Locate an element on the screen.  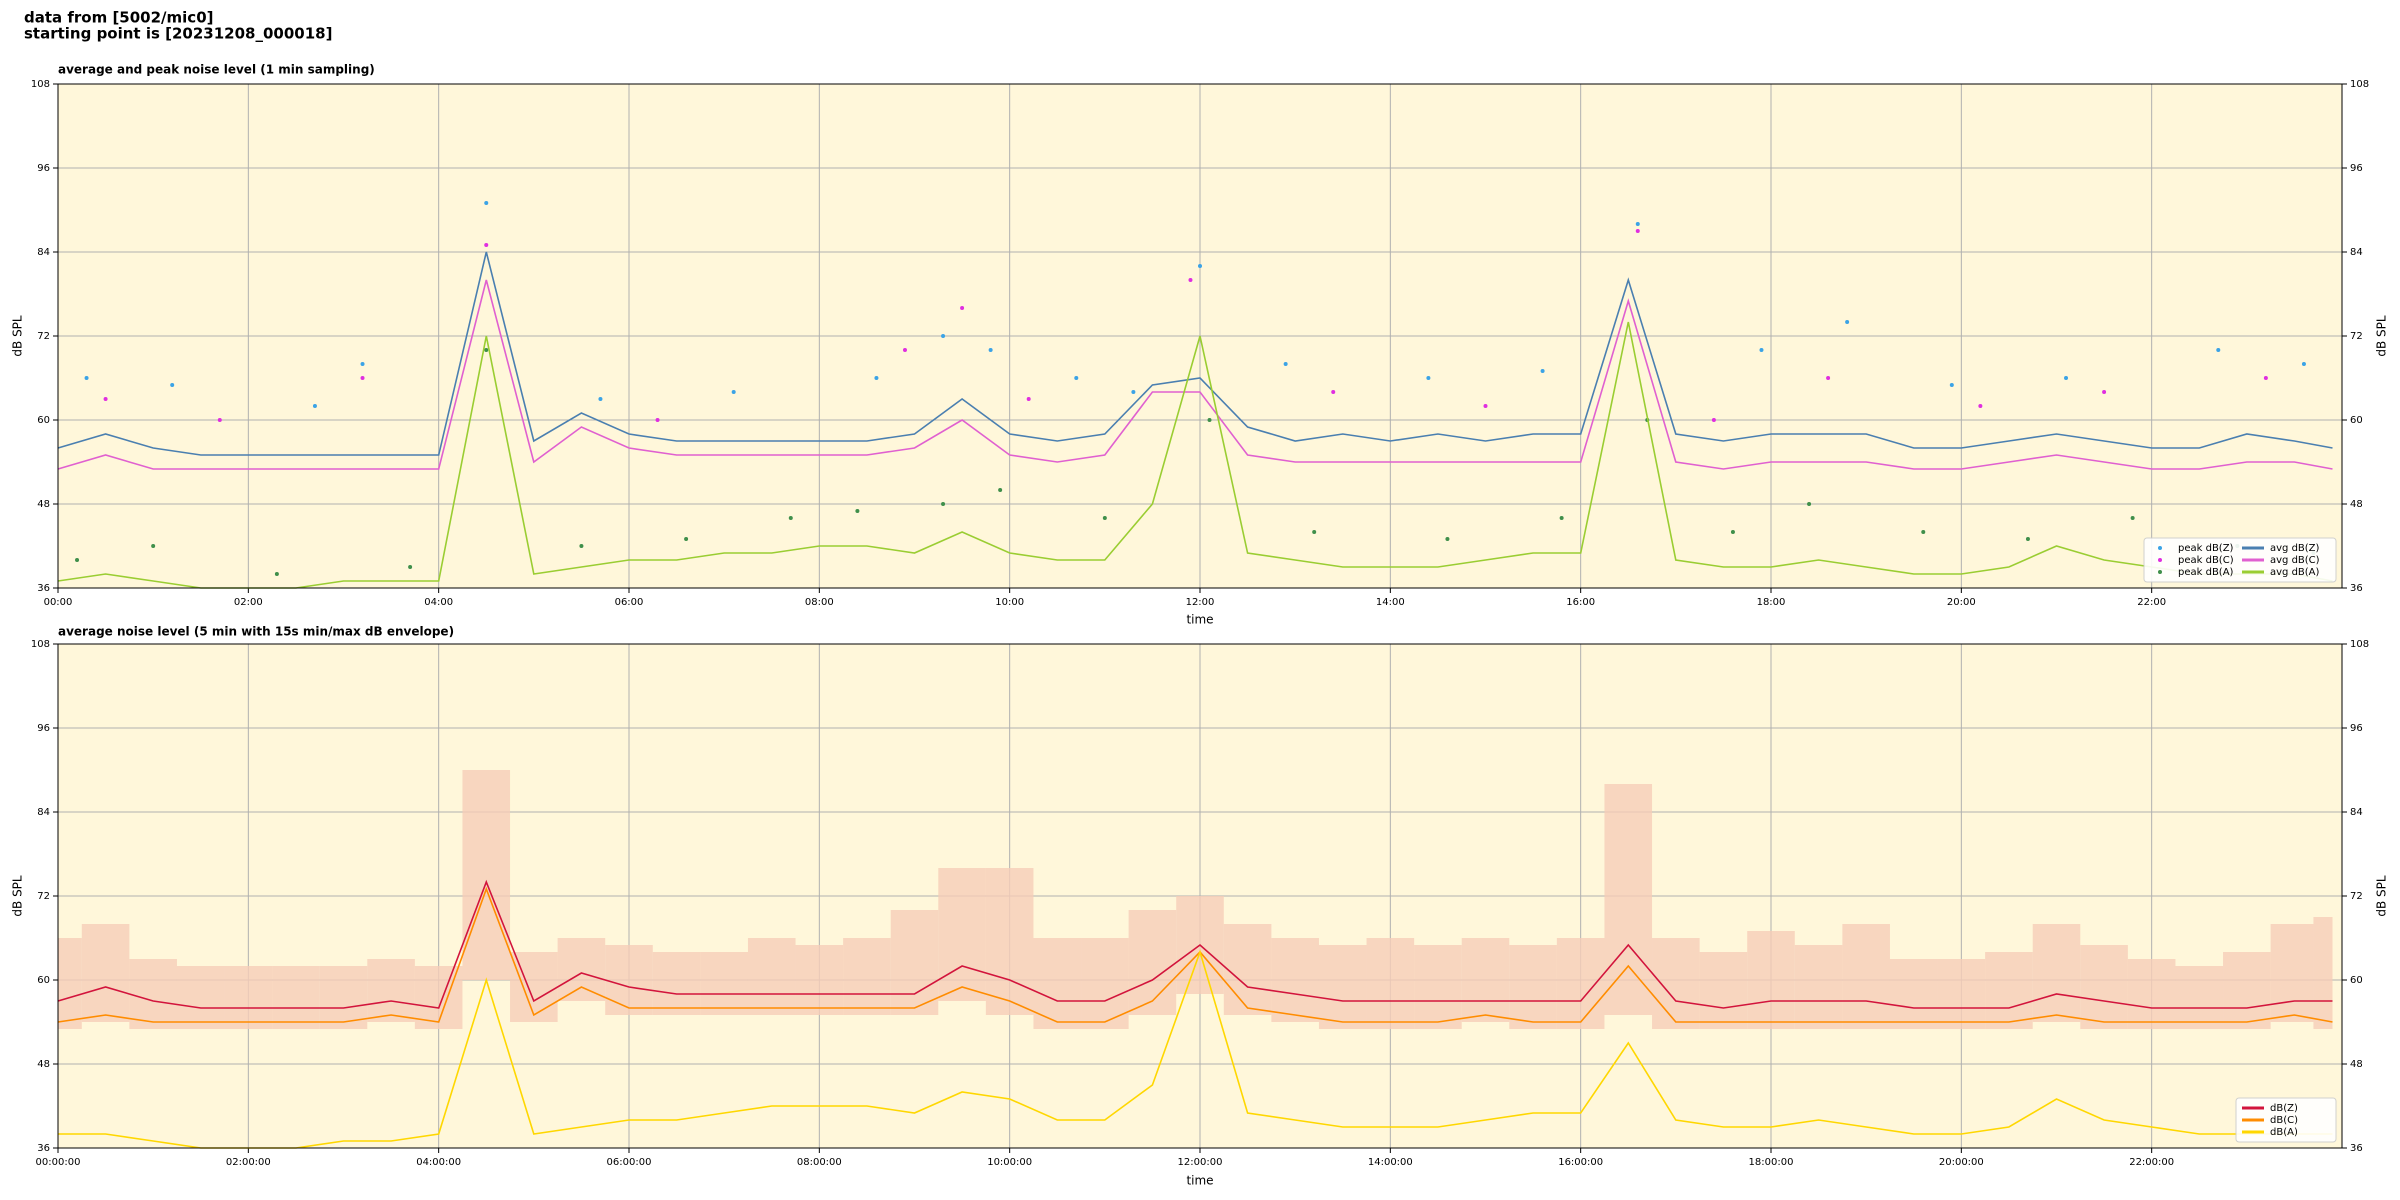
header-line: data from [5002/mic0] is located at coordinates (119, 18).